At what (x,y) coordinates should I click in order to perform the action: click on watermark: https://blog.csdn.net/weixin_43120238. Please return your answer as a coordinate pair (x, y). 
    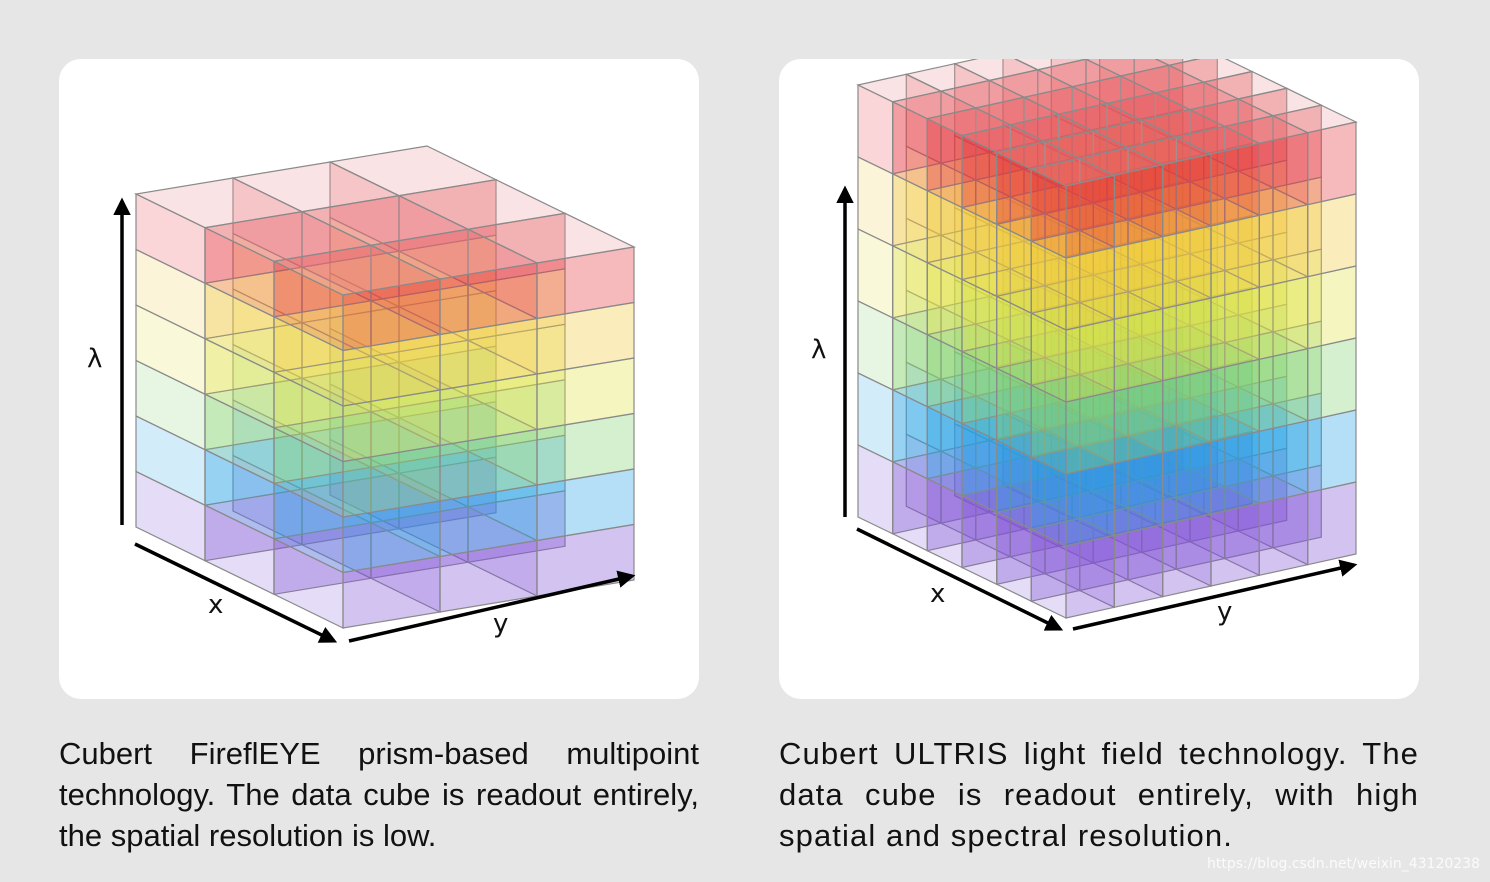
    Looking at the image, I should click on (1343, 864).